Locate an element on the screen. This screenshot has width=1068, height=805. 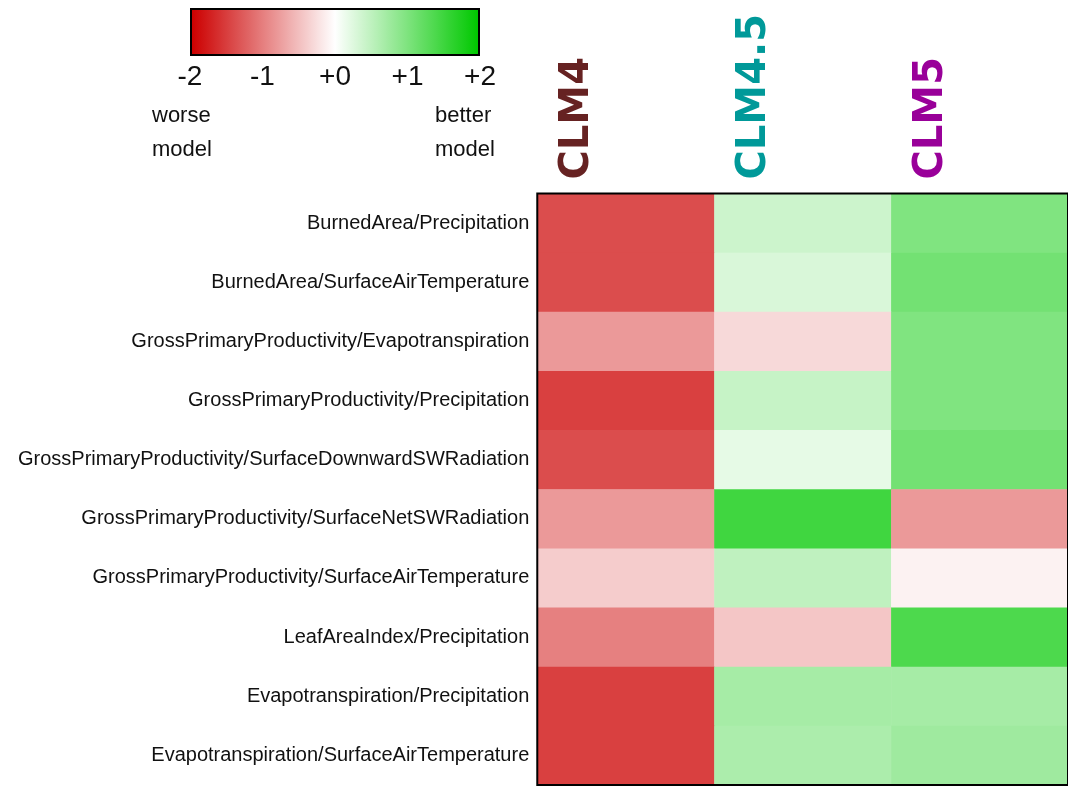
y-tick-label: GrossPrimaryProductivity/SurfaceNetSWRadiation is located at coordinates (305, 517).